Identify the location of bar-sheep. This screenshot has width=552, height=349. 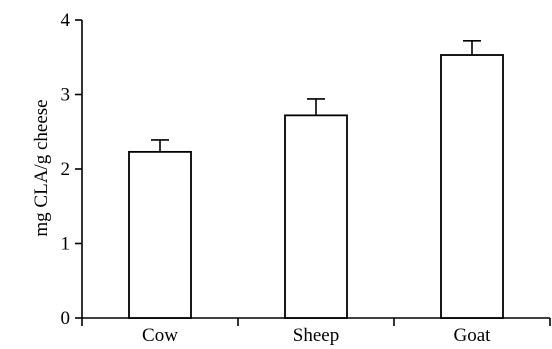
(316, 216).